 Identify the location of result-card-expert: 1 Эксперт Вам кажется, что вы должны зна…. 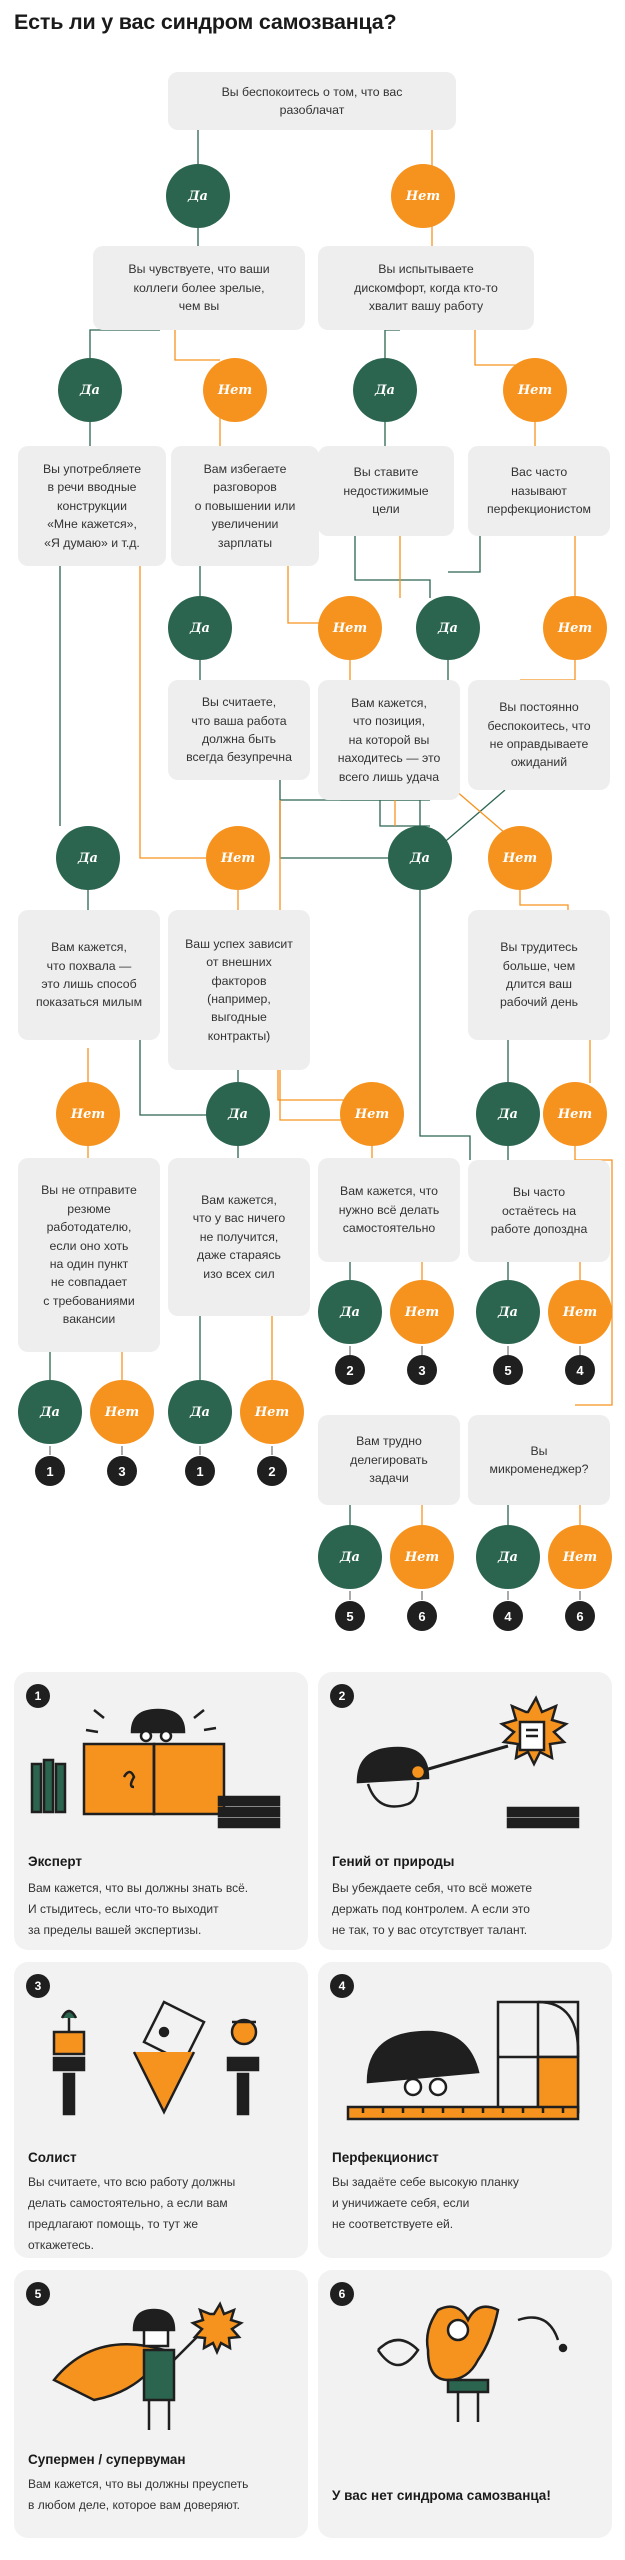
(161, 1811).